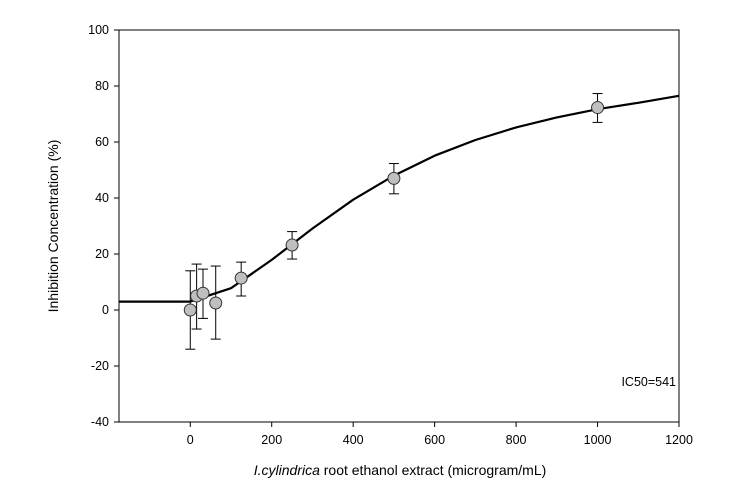 The image size is (750, 504). Describe the element at coordinates (102, 142) in the screenshot. I see `y-tick-label: 60` at that location.